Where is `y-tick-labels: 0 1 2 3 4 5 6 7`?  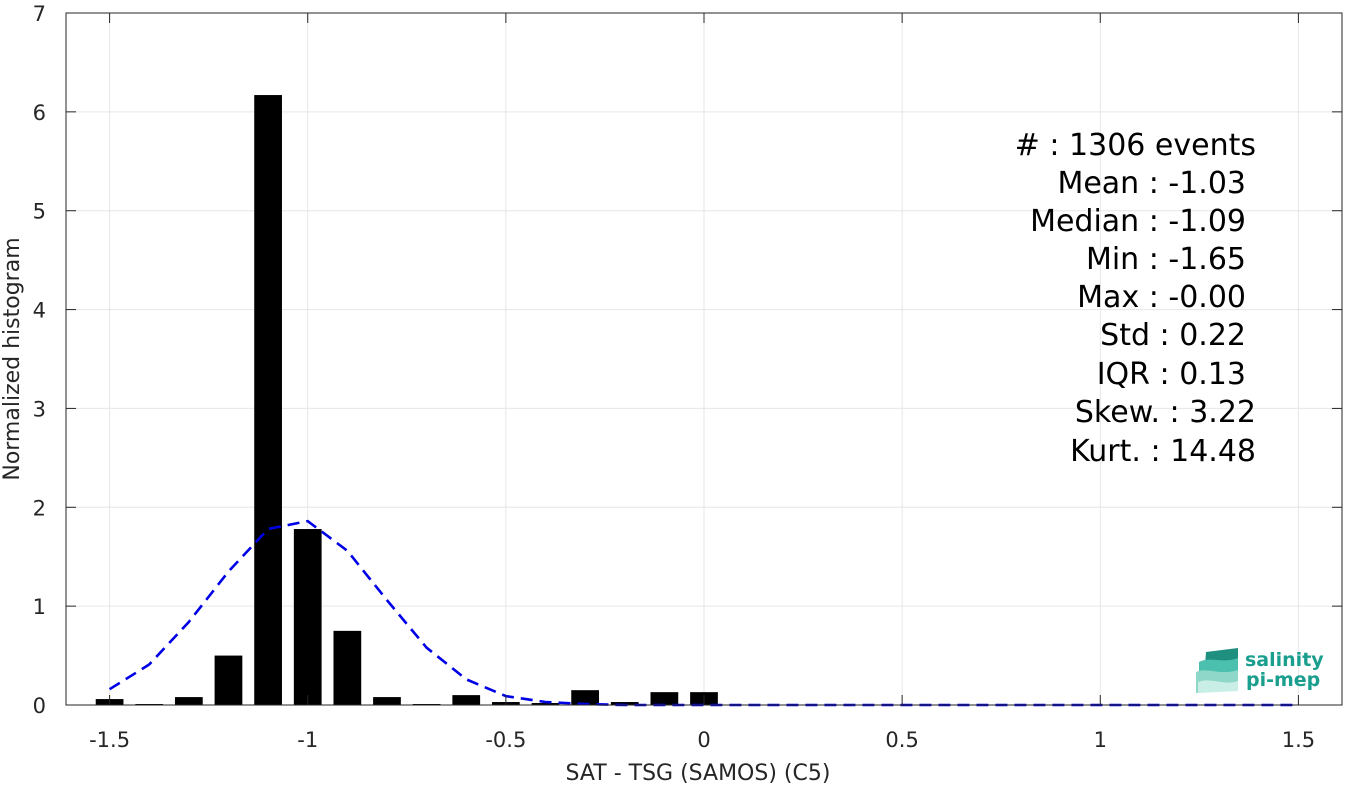
y-tick-labels: 0 1 2 3 4 5 6 7 is located at coordinates (39, 360).